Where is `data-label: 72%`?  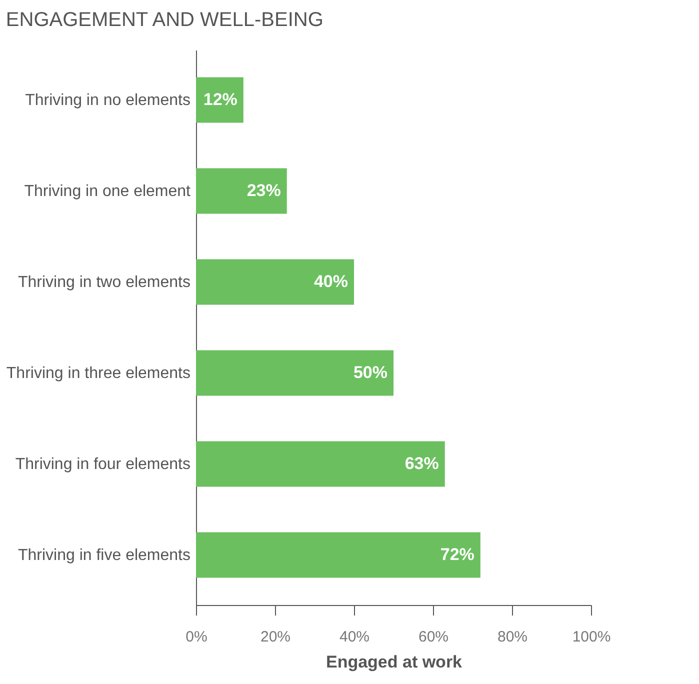 data-label: 72% is located at coordinates (457, 554).